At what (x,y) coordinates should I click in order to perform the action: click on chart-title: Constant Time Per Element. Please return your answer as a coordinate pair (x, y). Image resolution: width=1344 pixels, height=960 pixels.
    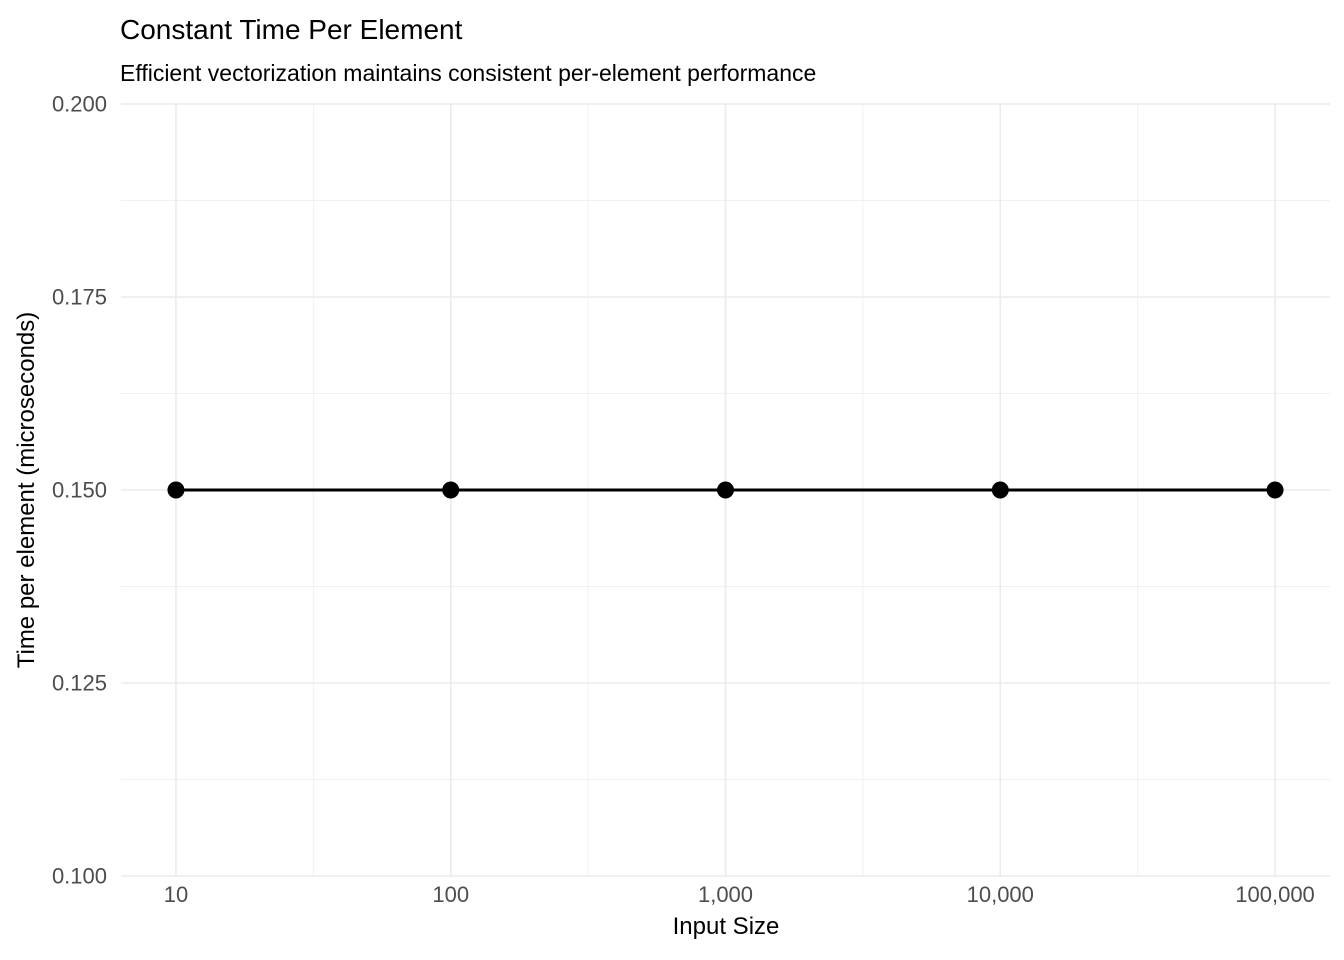
    Looking at the image, I should click on (291, 29).